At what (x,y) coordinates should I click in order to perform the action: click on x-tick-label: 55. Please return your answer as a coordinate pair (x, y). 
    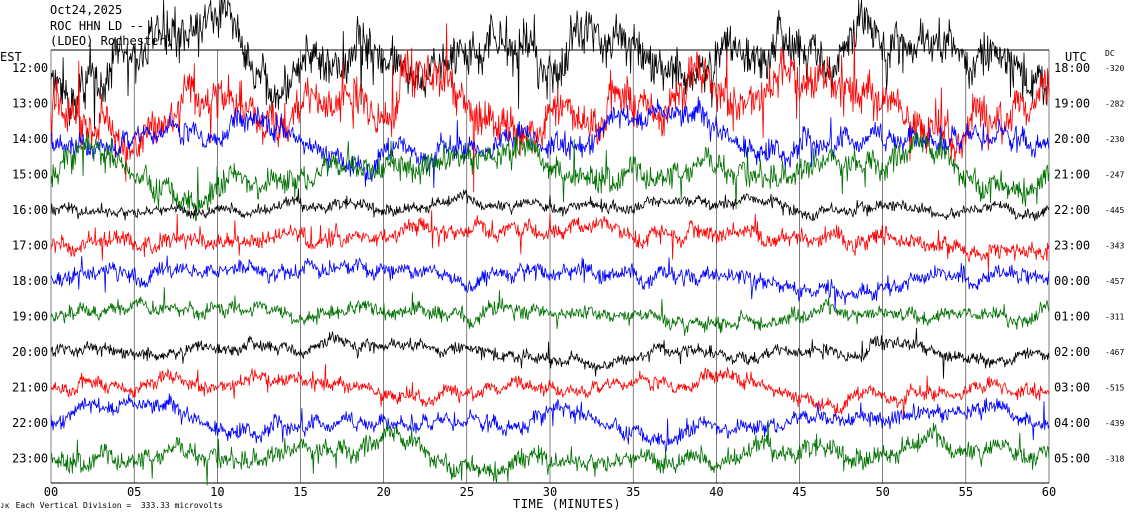
    Looking at the image, I should click on (966, 492).